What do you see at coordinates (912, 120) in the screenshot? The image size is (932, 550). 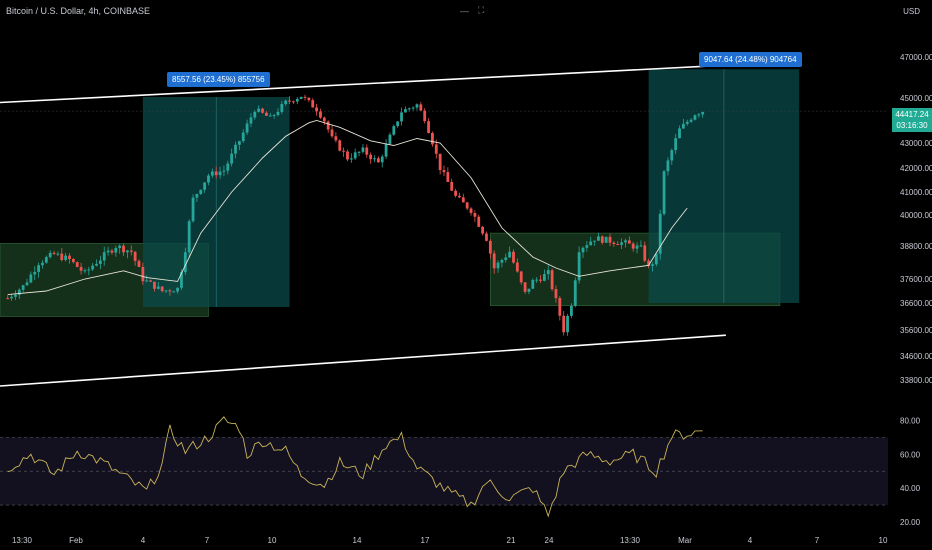 I see `current-price-tag: 44417.24 03:16:30` at bounding box center [912, 120].